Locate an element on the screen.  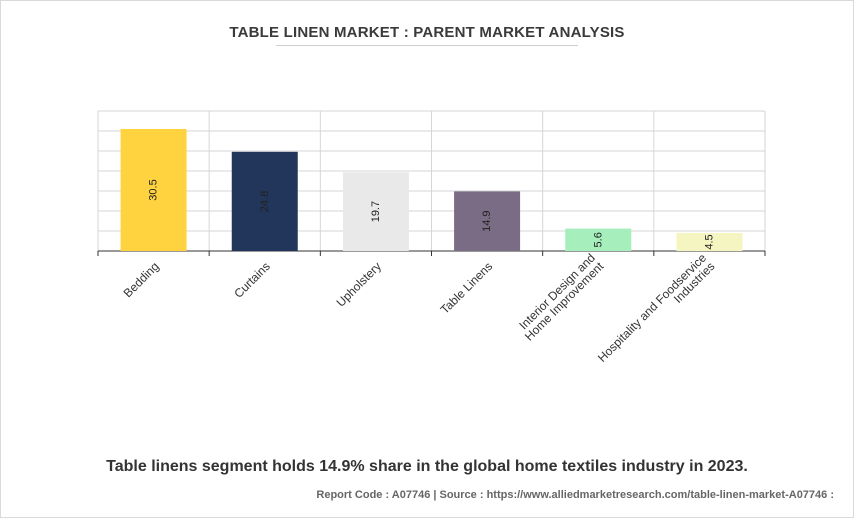
bar-value-label: 14.9 is located at coordinates (487, 220).